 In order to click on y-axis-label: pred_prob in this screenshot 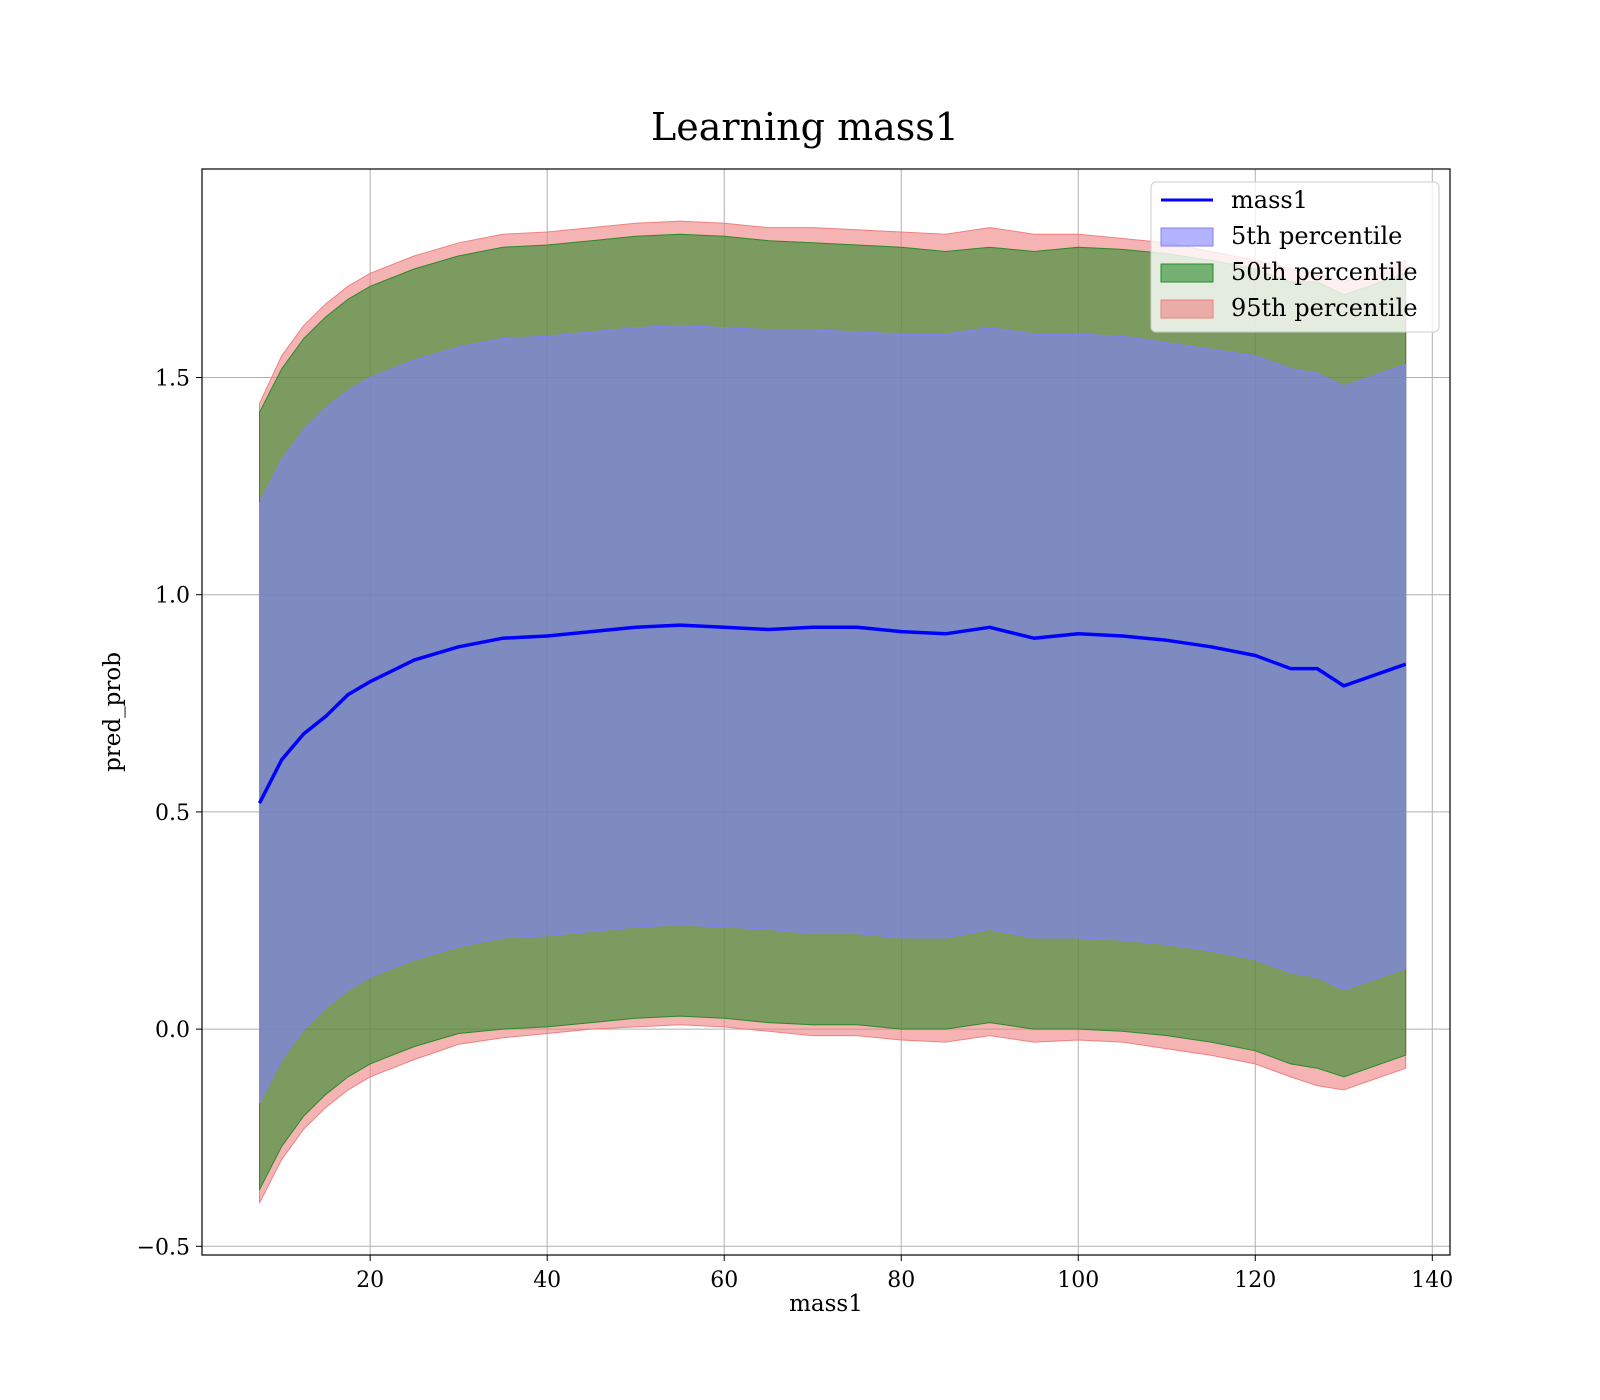, I will do `click(113, 712)`.